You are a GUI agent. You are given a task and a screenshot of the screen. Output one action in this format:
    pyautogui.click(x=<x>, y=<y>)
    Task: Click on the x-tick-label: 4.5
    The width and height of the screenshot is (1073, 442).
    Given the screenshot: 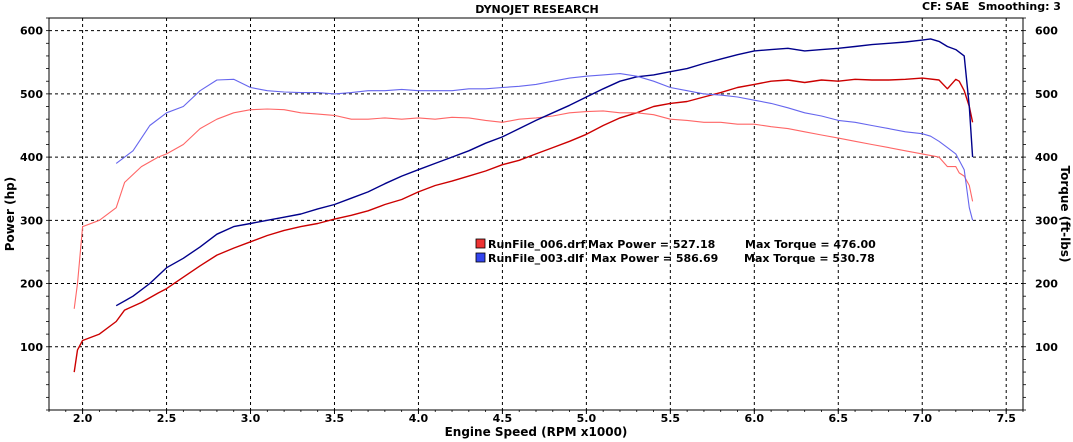 What is the action you would take?
    pyautogui.click(x=503, y=418)
    